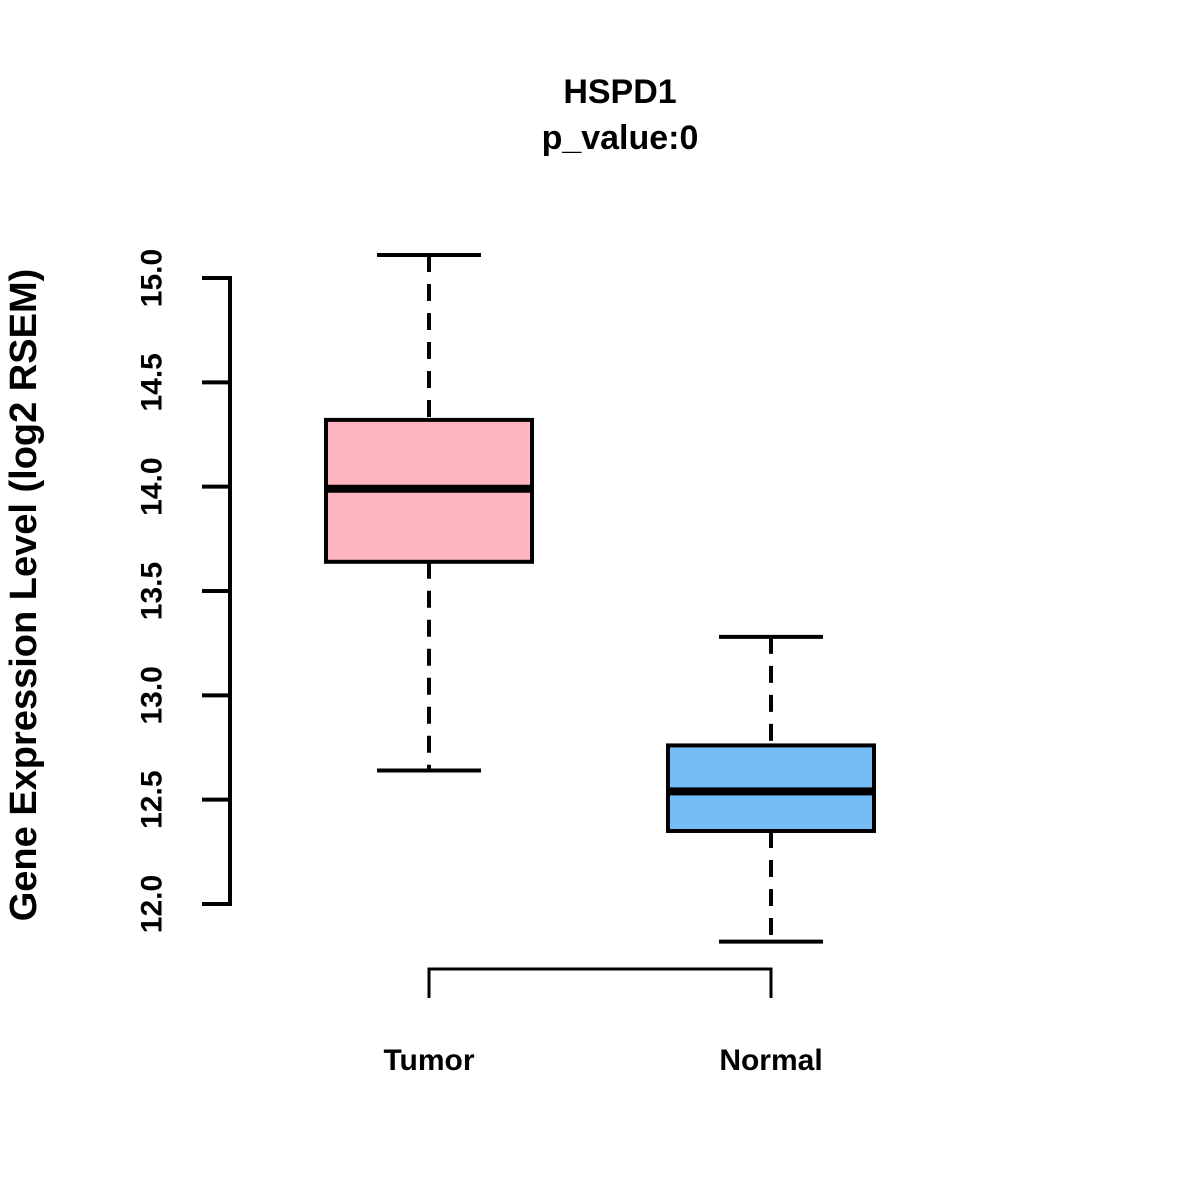 Image resolution: width=1200 pixels, height=1200 pixels. What do you see at coordinates (429, 1060) in the screenshot?
I see `x-category-label-tumor: Tumor` at bounding box center [429, 1060].